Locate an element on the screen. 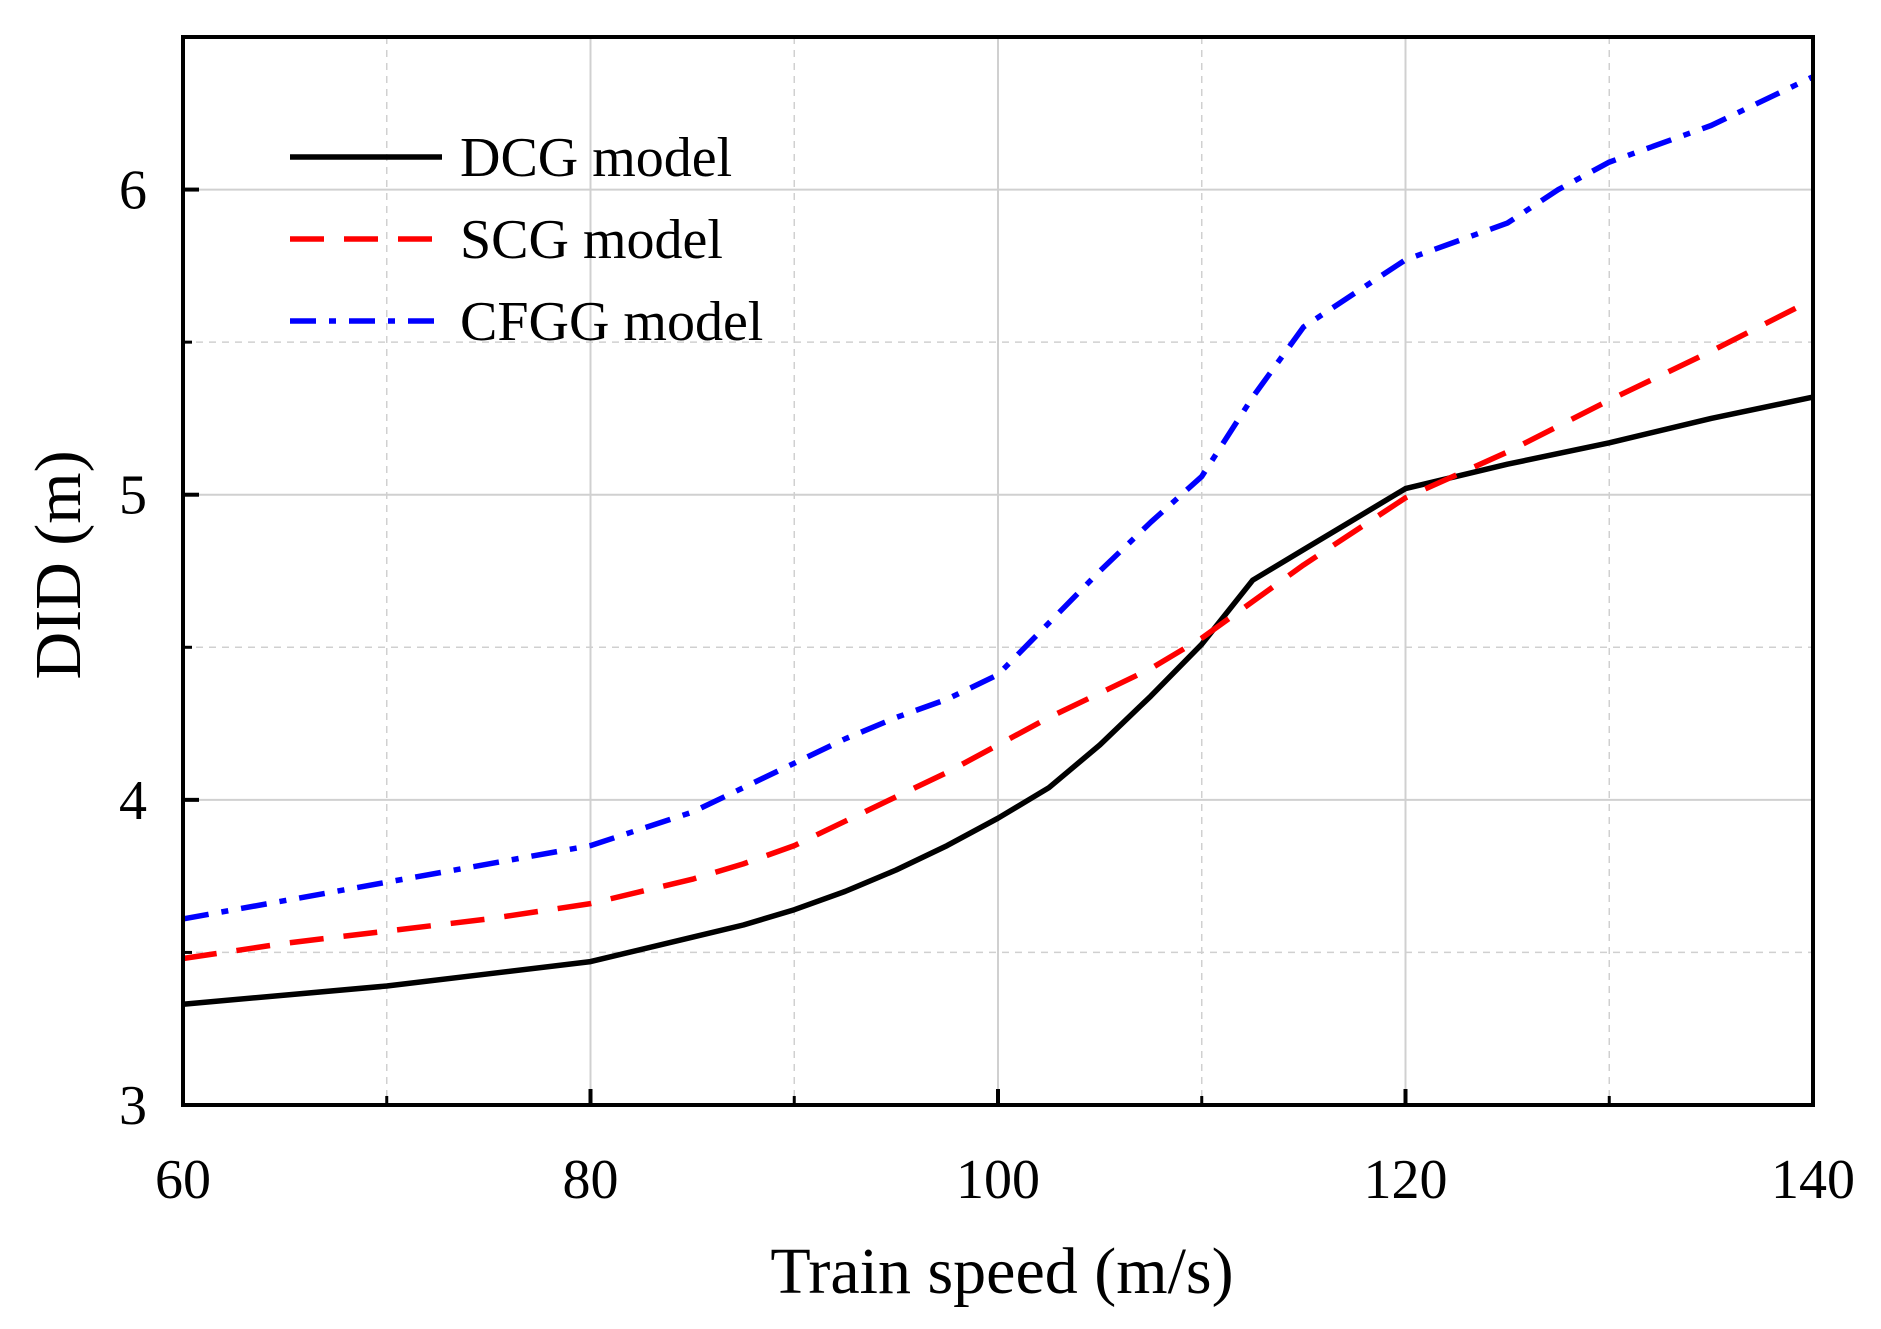 The image size is (1881, 1329). x-tick-label: 60 is located at coordinates (183, 1180).